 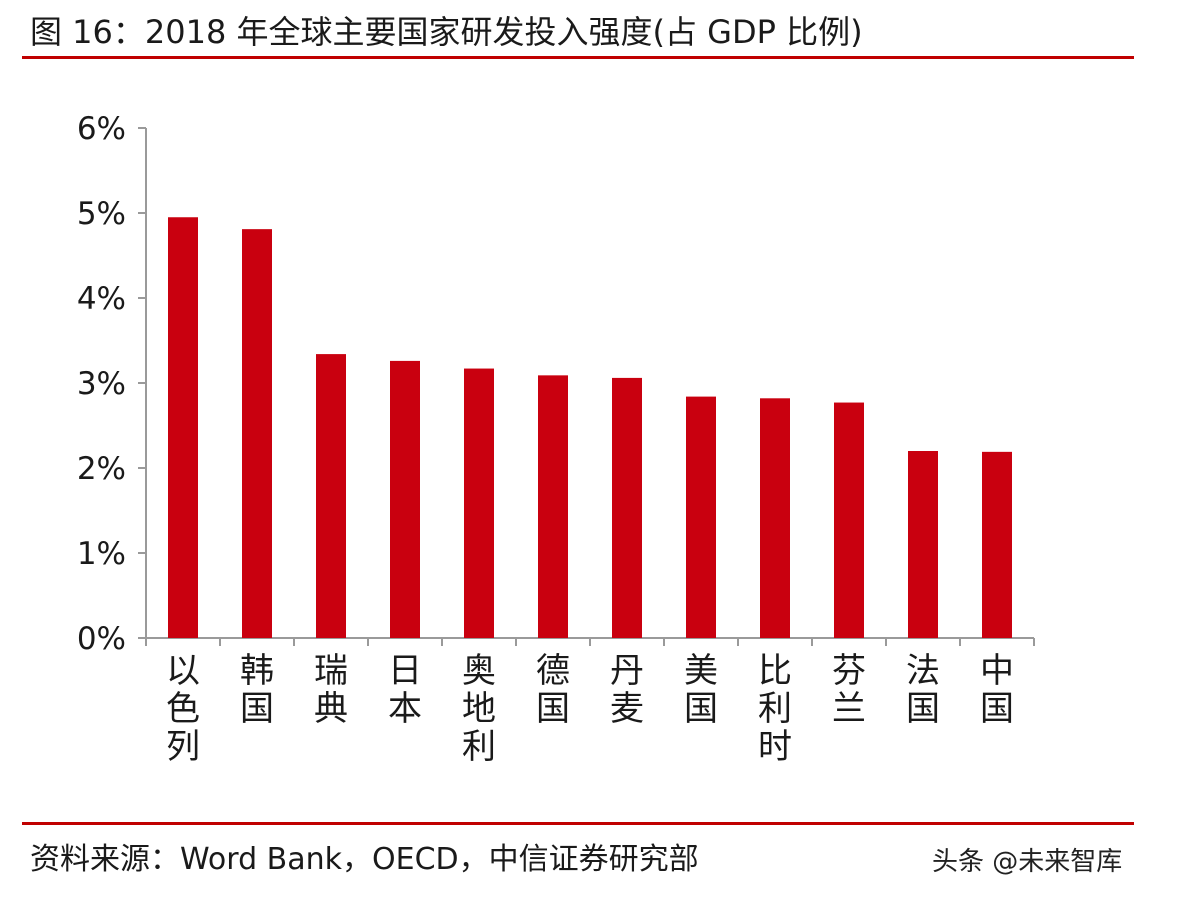 I want to click on x-category-label: 奥地利, so click(x=479, y=709).